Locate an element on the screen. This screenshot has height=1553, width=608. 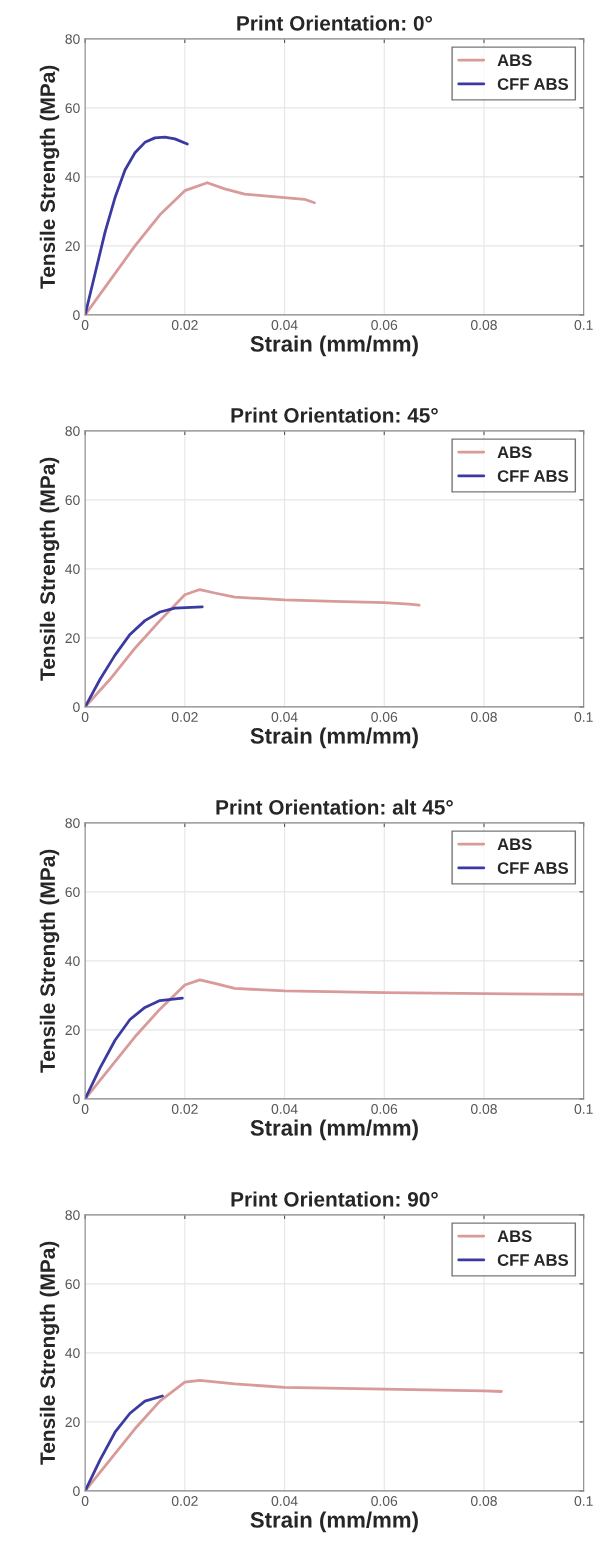
chart-title: Print Orientation: alt 45° is located at coordinates (334, 807).